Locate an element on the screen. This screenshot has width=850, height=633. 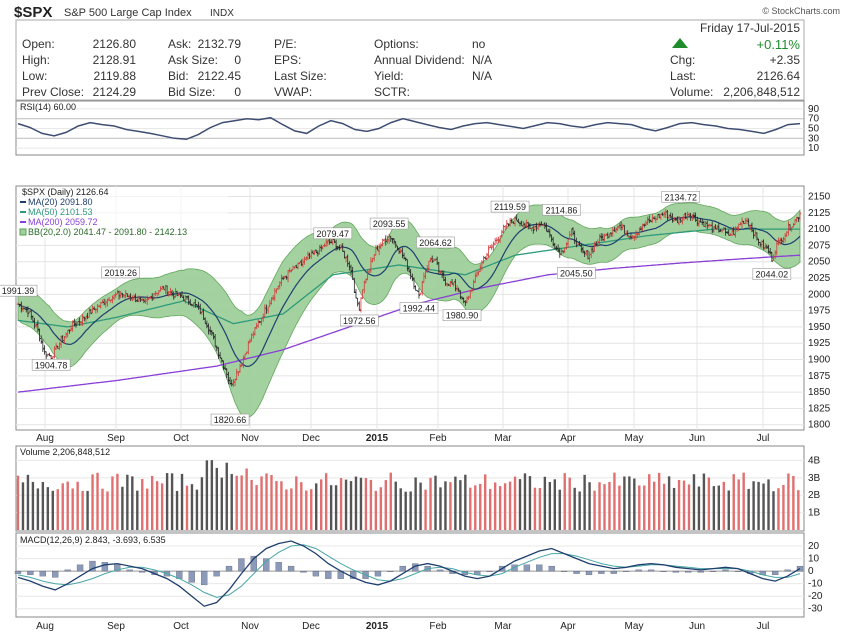
exchange-label: INDX is located at coordinates (222, 13).